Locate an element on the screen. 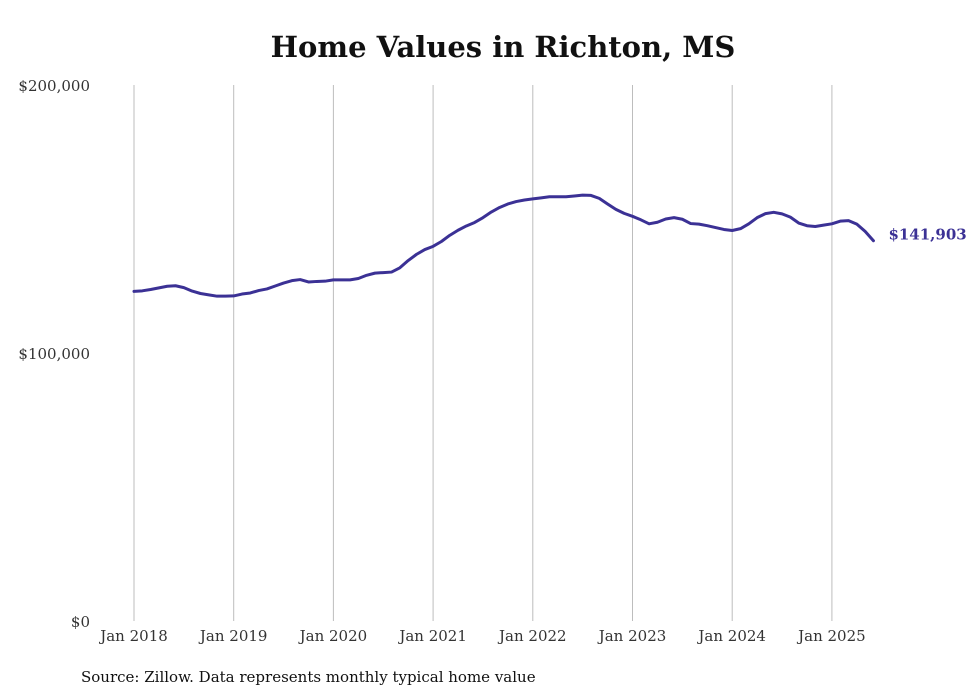  x-tick-label: Jan 2022 is located at coordinates (532, 636).